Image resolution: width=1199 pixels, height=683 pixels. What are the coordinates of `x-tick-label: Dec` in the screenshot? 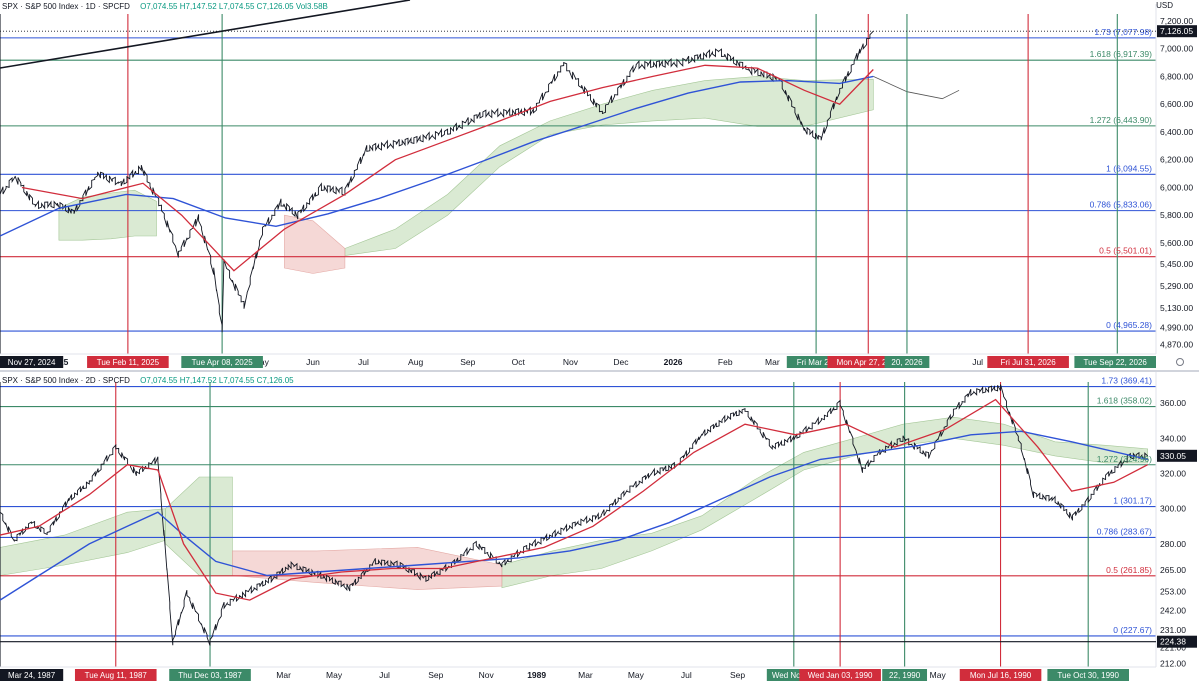 It's located at (621, 362).